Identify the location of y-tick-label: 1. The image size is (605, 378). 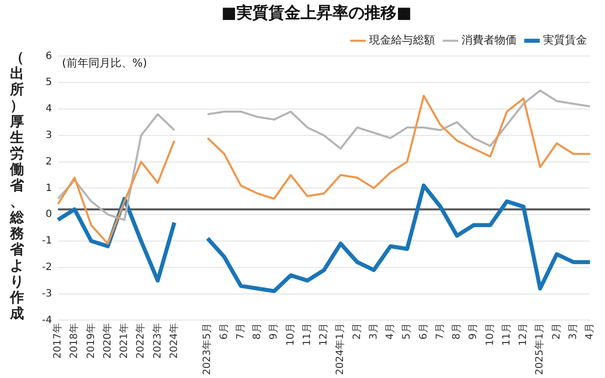
(49, 188).